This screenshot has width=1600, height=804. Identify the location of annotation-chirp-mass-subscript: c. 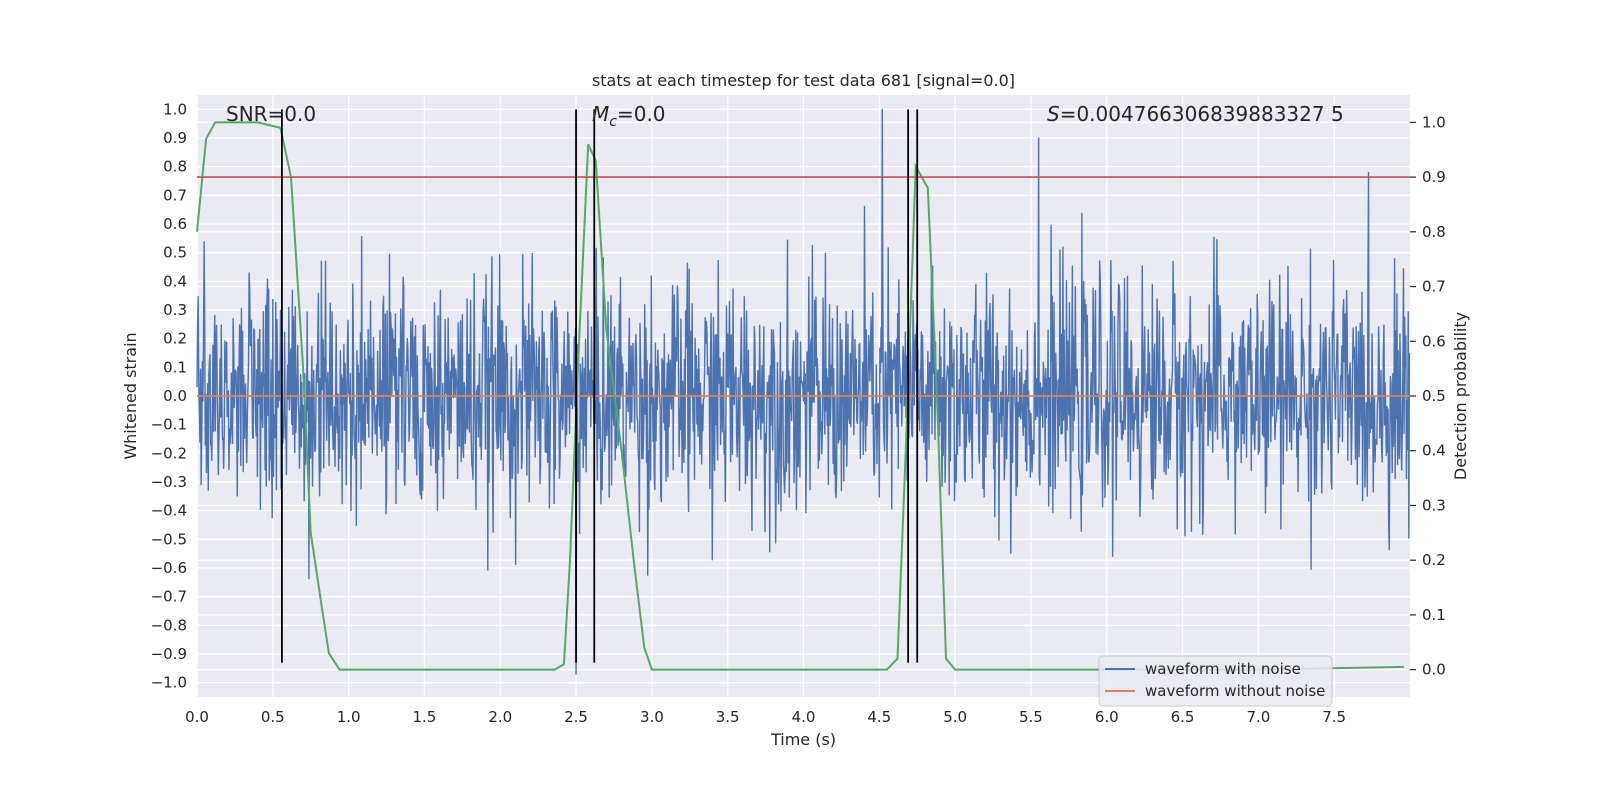
(613, 122).